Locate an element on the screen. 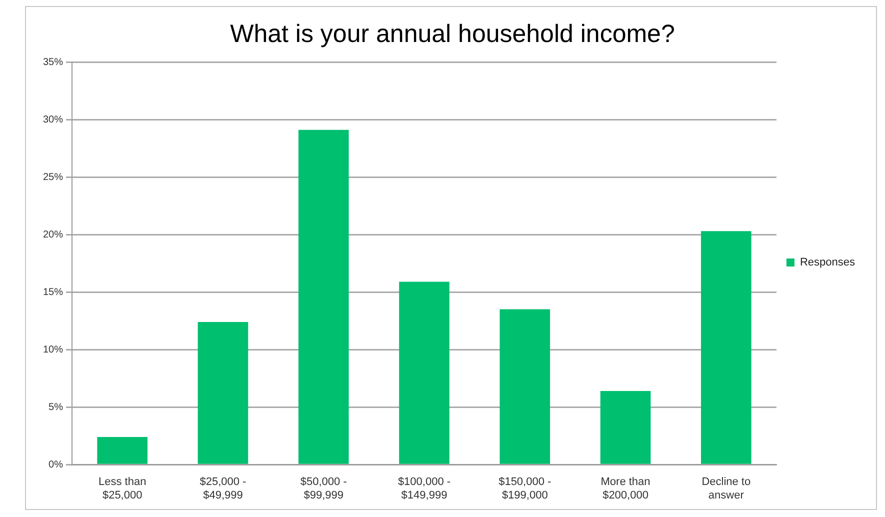 The image size is (885, 517). chart-title: What is your annual household income? is located at coordinates (452, 34).